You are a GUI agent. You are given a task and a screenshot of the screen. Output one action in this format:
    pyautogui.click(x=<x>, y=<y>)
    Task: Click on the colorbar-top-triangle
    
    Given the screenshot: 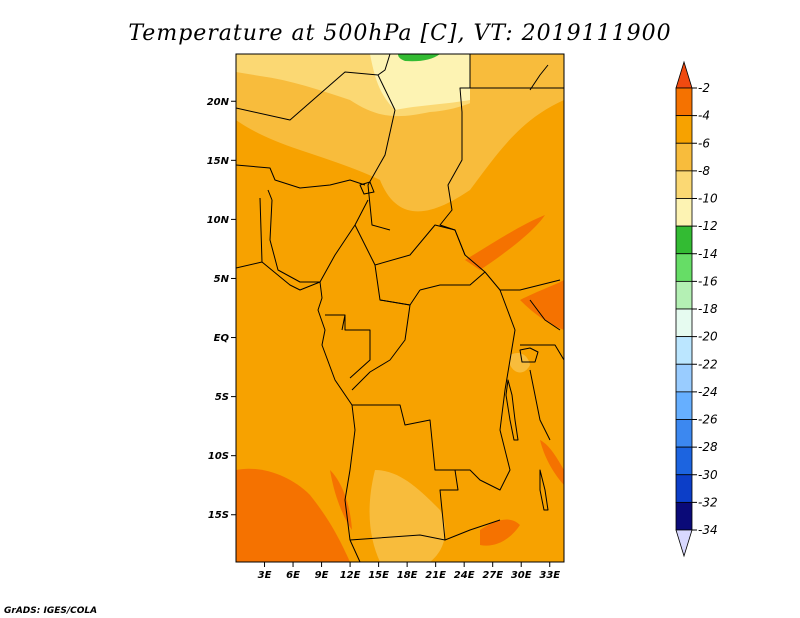 What is the action you would take?
    pyautogui.click(x=684, y=74)
    